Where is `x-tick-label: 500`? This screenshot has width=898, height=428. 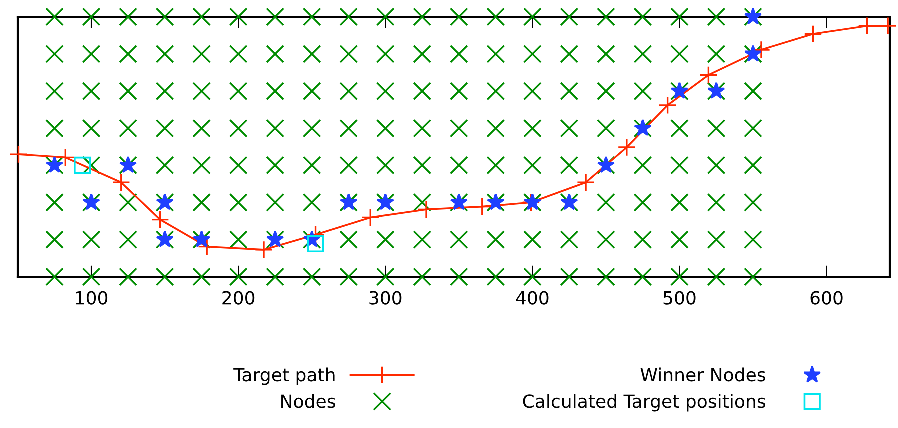 x-tick-label: 500 is located at coordinates (680, 298).